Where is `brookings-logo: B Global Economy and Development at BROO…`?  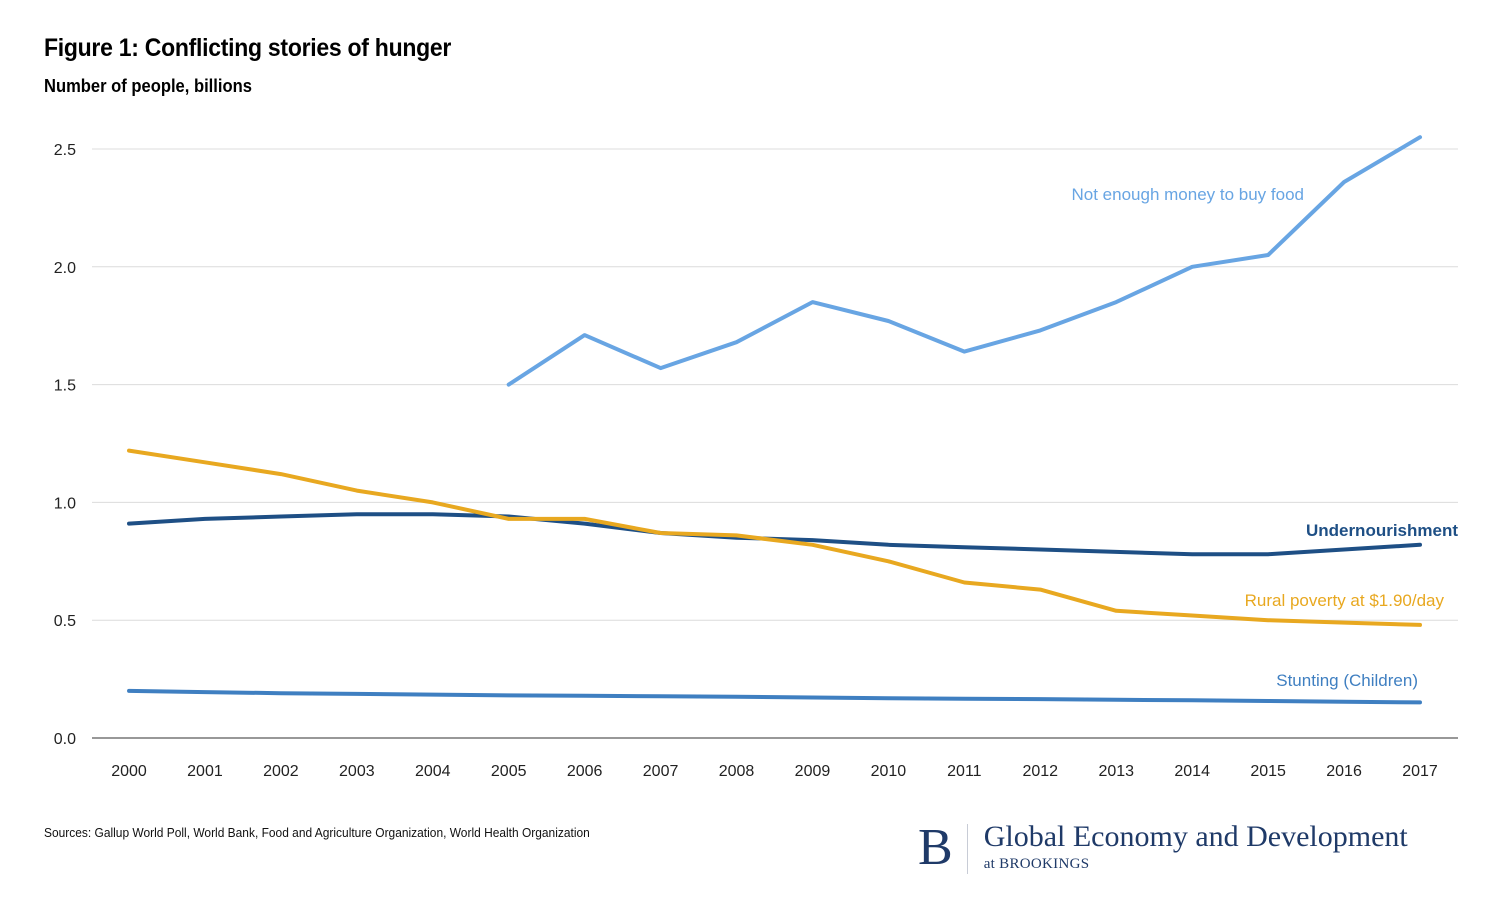 brookings-logo: B Global Economy and Development at BROO… is located at coordinates (1163, 850).